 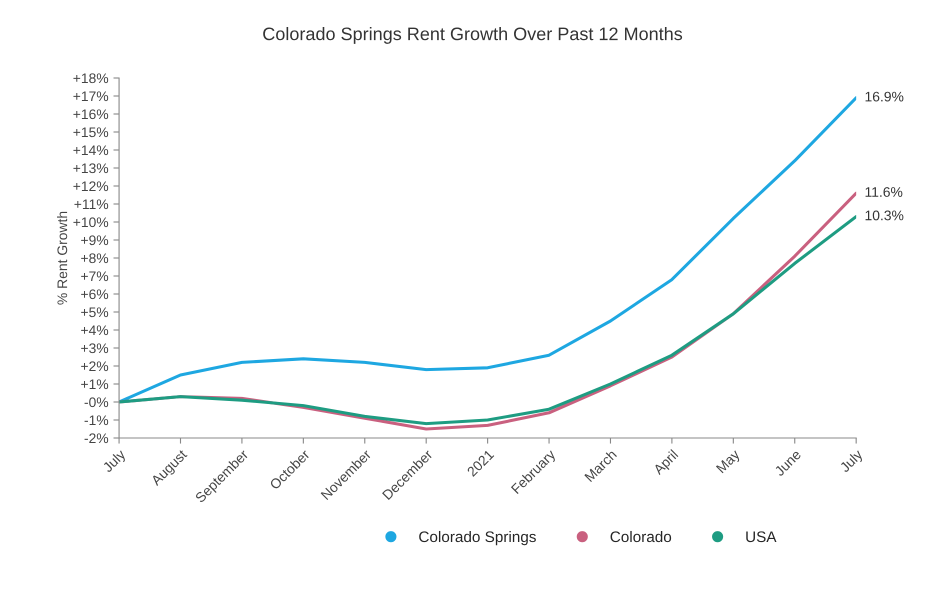 I want to click on y-tick-label: +8%, so click(x=94, y=258).